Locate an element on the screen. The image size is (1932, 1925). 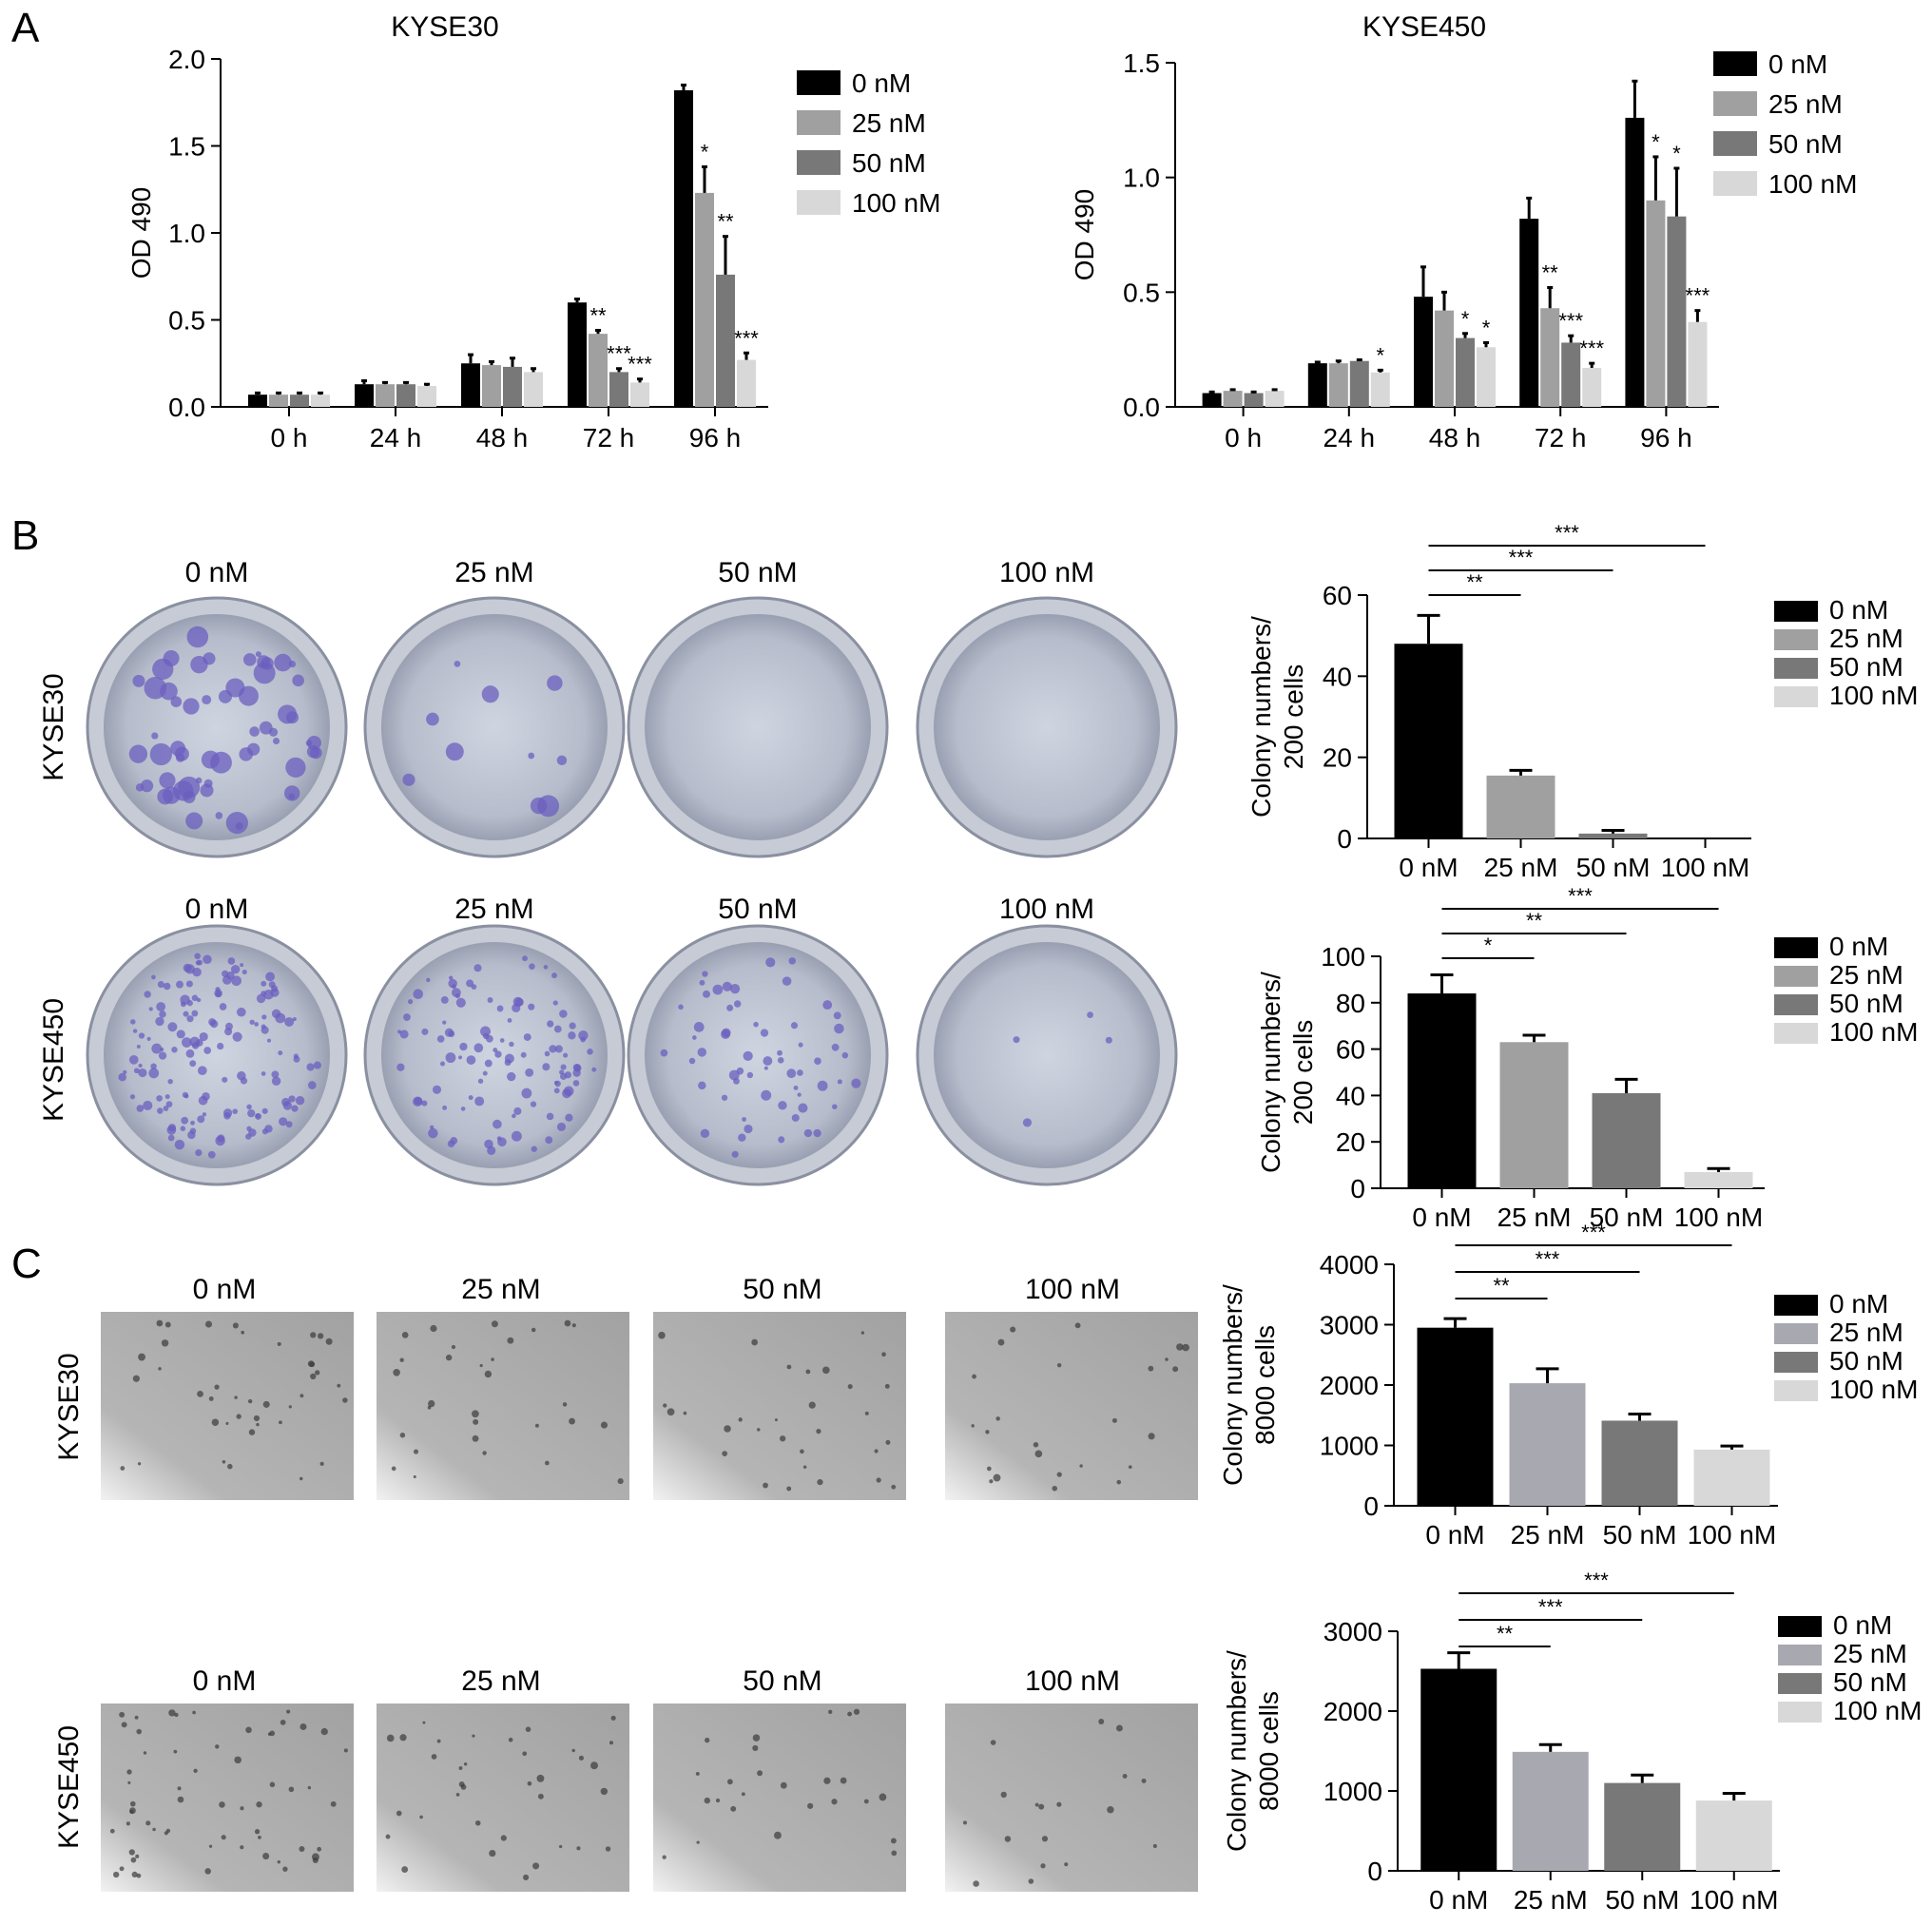
bar-100-nm-72-h is located at coordinates (1592, 387).